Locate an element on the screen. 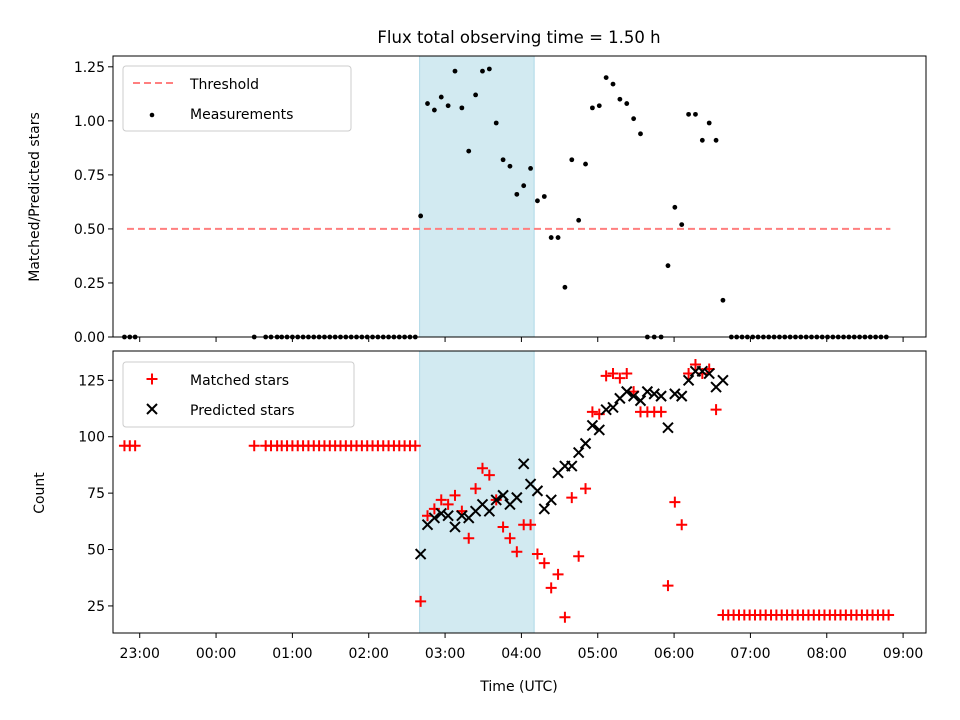 Image resolution: width=960 pixels, height=720 pixels. y-tick-label: 25 is located at coordinates (96, 607).